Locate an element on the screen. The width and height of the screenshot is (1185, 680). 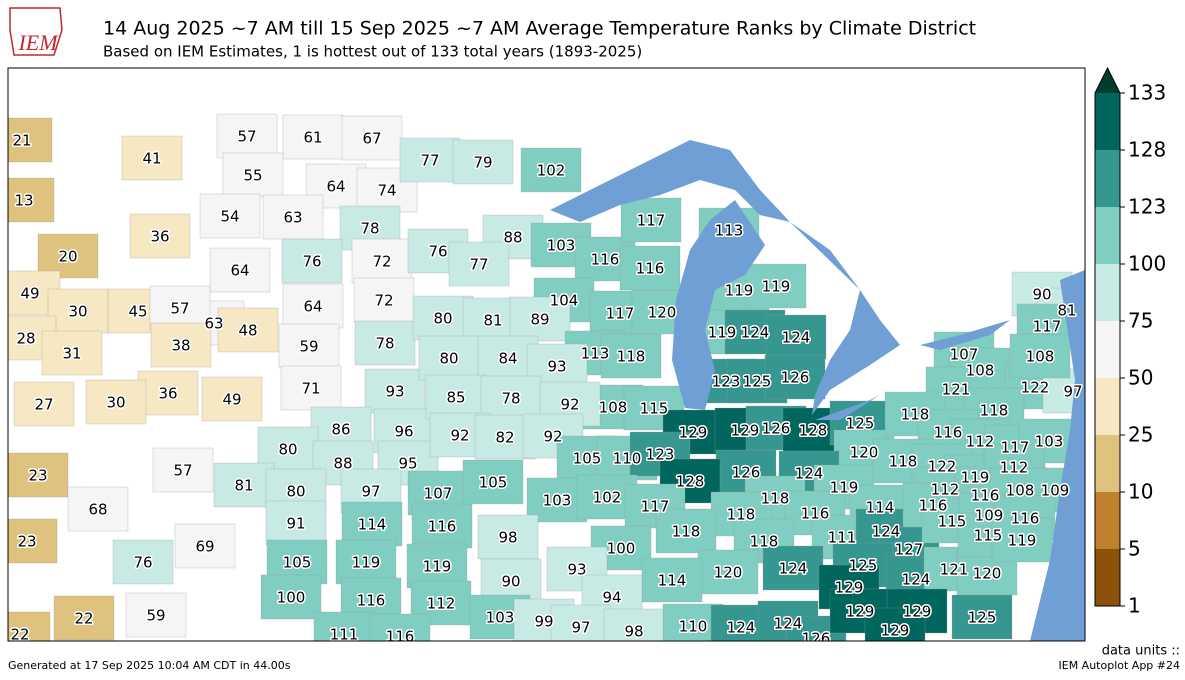
district-rank: 57 is located at coordinates (246, 137).